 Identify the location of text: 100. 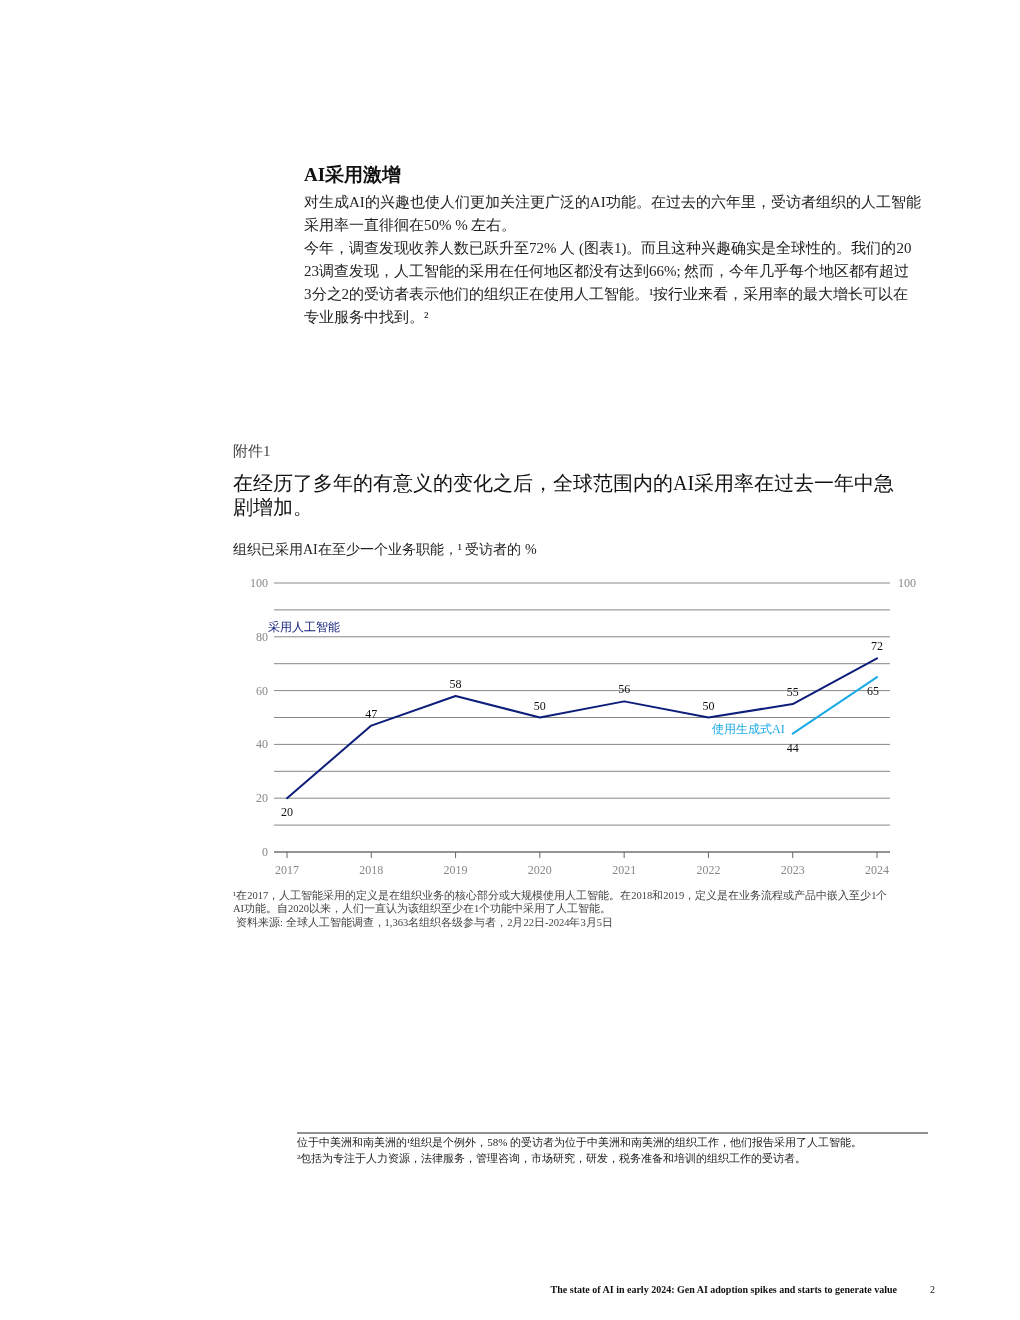
(907, 583).